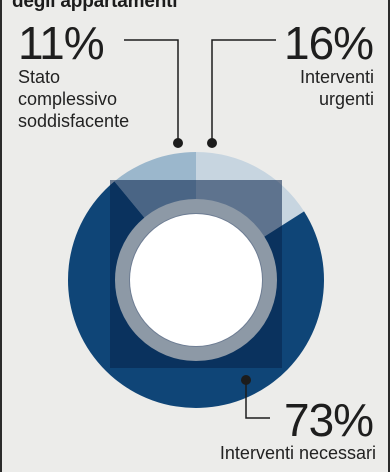 The image size is (390, 472). Describe the element at coordinates (212, 143) in the screenshot. I see `dot-urgenti` at that location.